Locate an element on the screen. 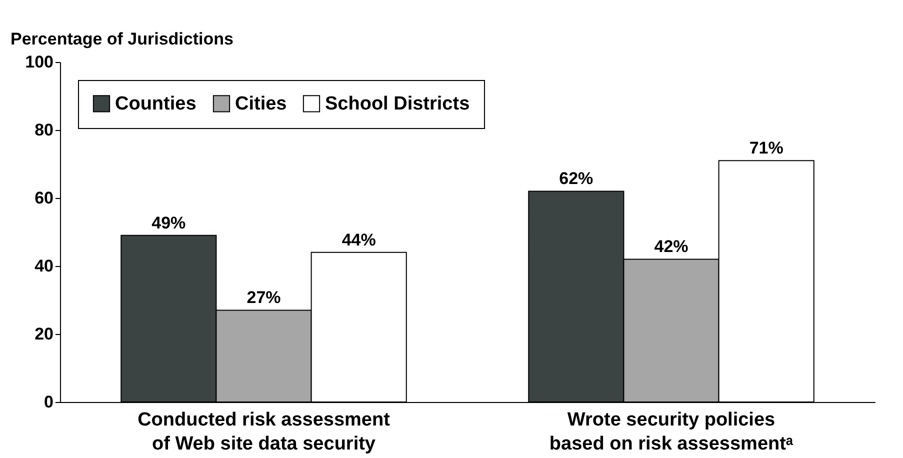  y-tick-label: 20 is located at coordinates (44, 334).